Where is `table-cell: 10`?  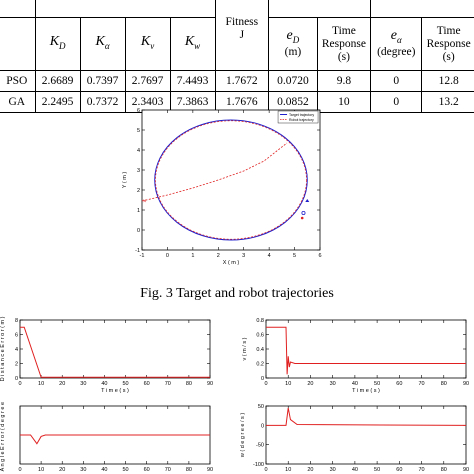
table-cell: 10 is located at coordinates (344, 102).